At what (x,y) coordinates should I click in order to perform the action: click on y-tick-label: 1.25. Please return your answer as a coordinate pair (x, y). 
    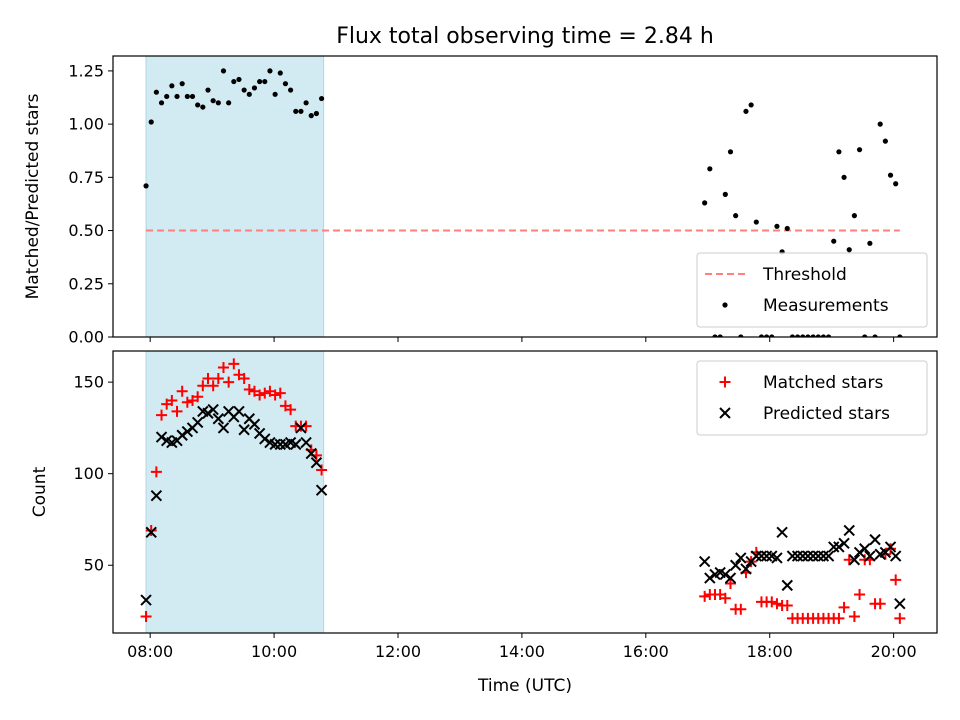
    Looking at the image, I should click on (86, 70).